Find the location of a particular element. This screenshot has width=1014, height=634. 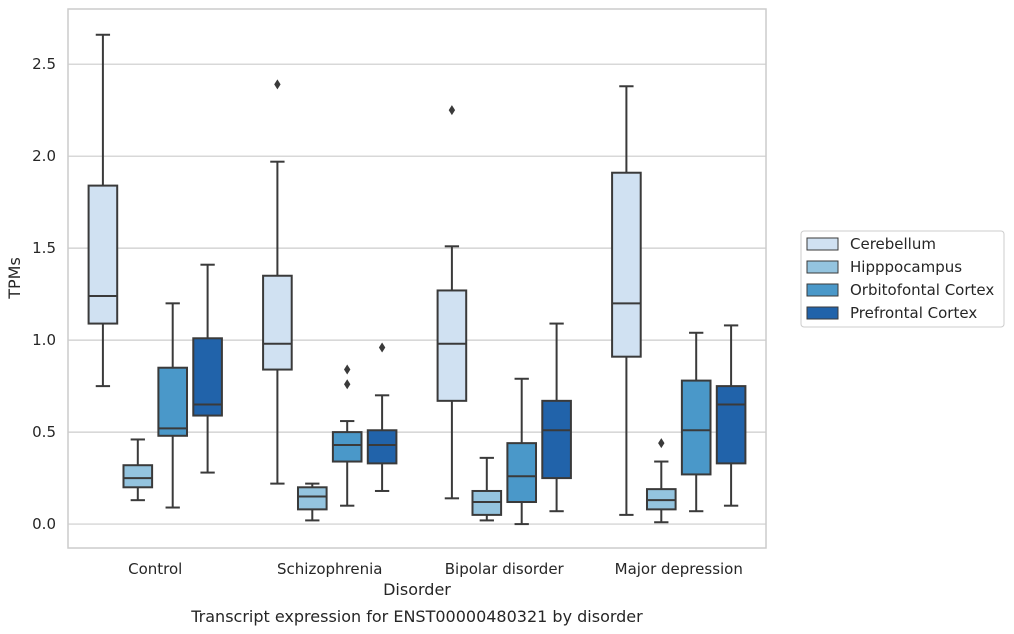

y-axis-title: TPMs is located at coordinates (14, 278).